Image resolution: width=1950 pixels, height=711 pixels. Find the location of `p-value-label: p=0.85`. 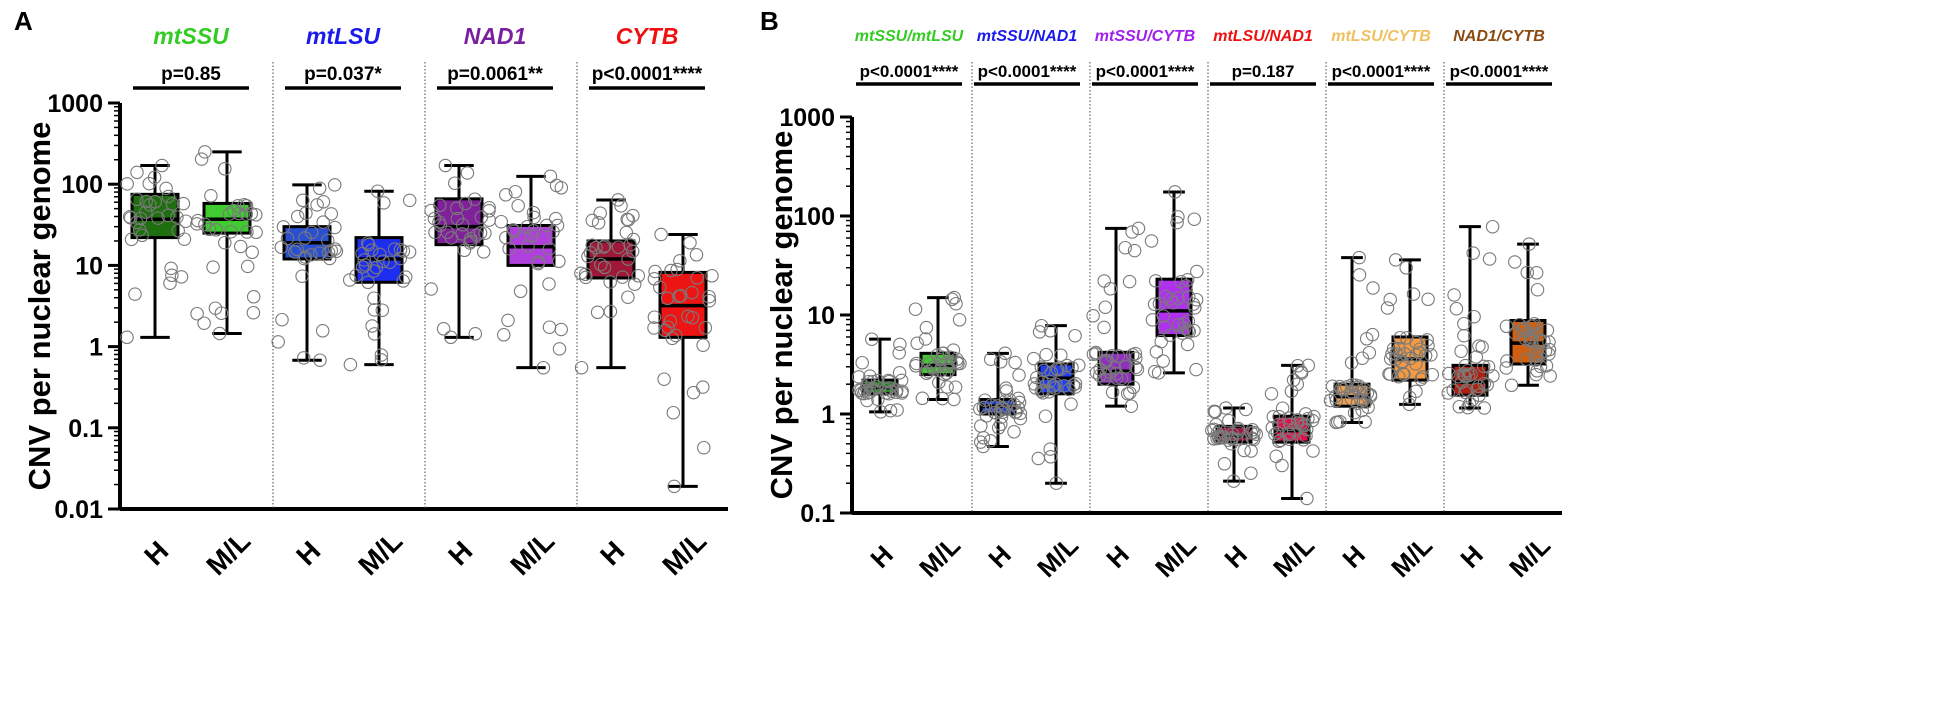

p-value-label: p=0.85 is located at coordinates (191, 74).